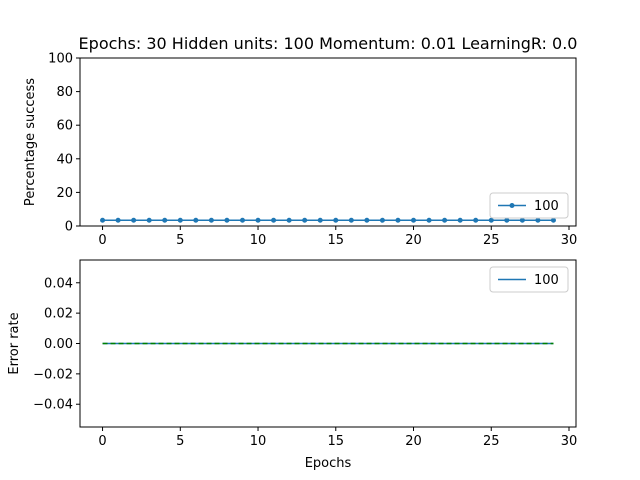  I want to click on top-y-ticks: 0 20 40 60 80 100, so click(64, 143).